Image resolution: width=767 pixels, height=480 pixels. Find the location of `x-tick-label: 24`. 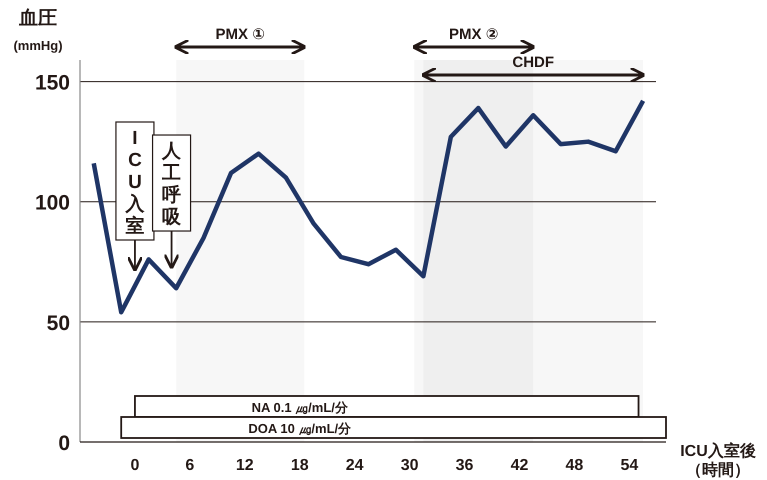

x-tick-label: 24 is located at coordinates (355, 465).